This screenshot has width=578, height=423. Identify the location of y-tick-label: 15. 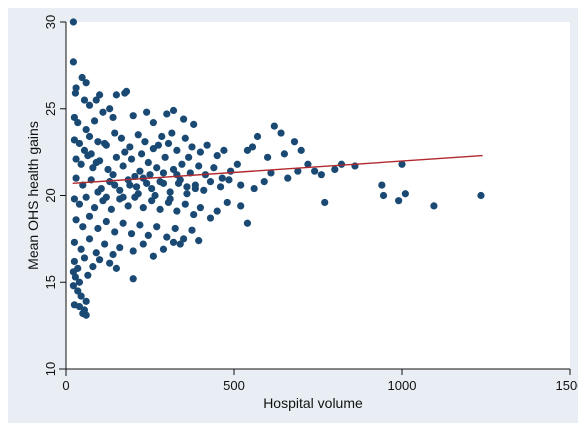
(50, 282).